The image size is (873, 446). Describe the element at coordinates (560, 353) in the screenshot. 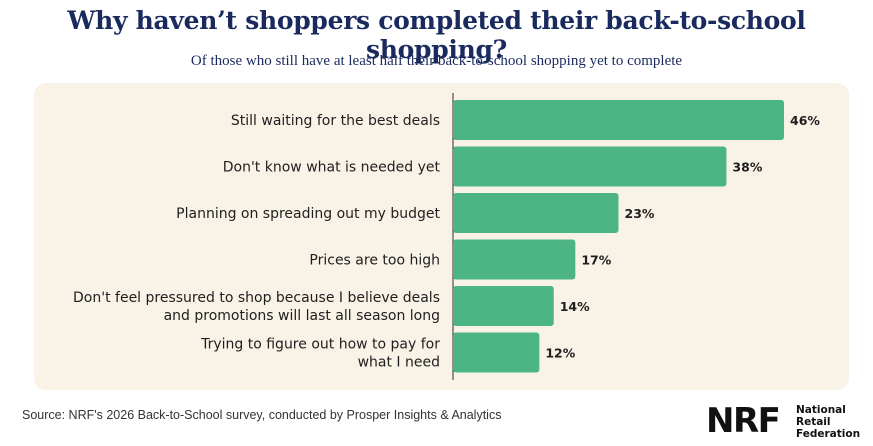

I see `data-label-5: 12%` at that location.